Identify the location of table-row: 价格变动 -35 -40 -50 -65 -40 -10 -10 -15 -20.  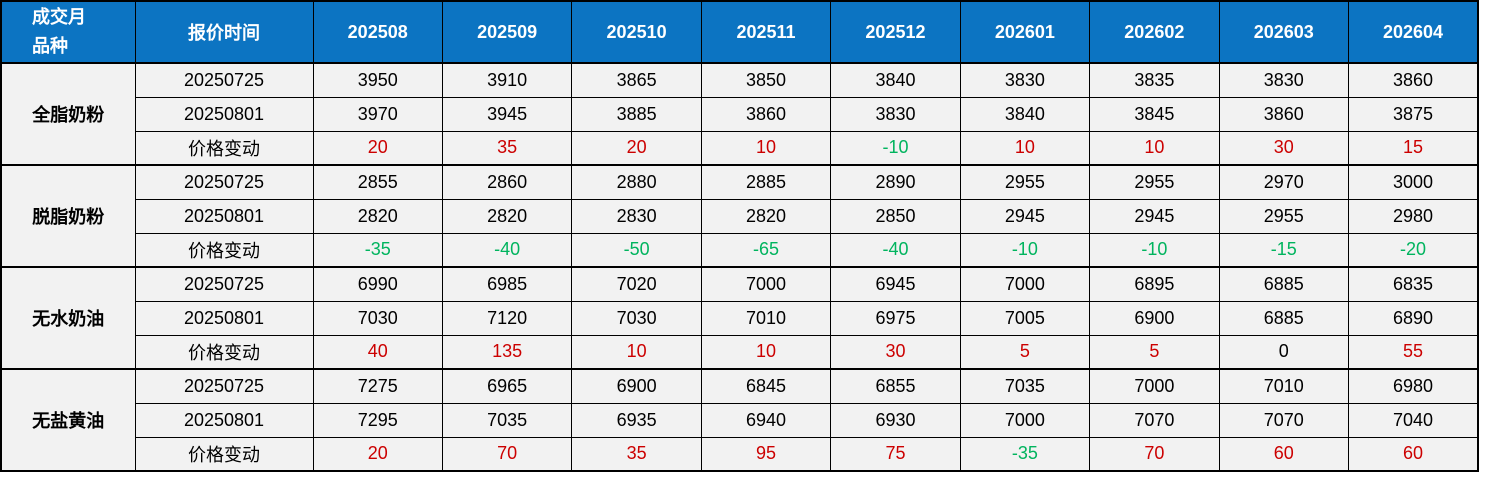
(740, 250).